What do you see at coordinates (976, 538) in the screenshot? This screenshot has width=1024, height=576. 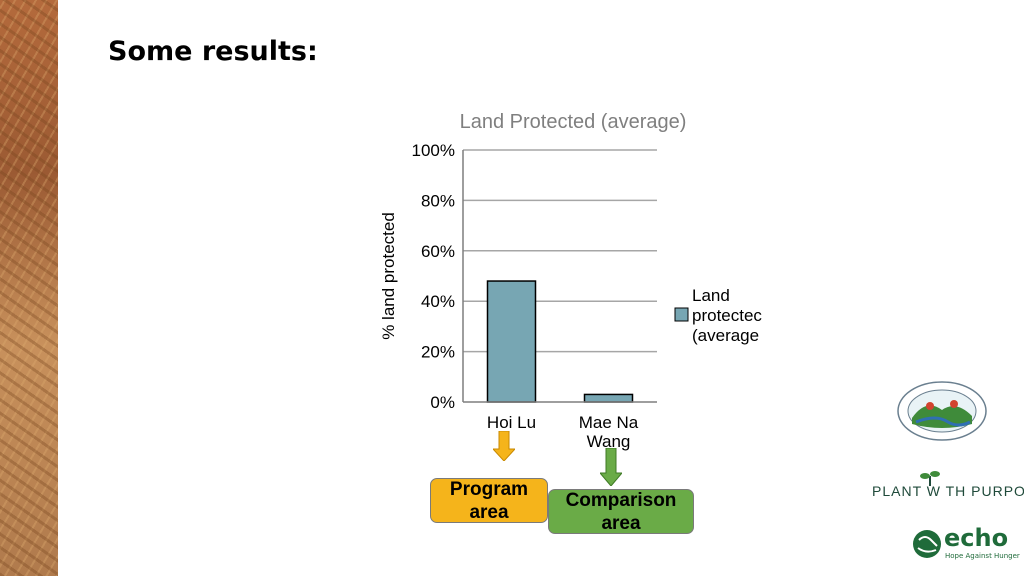 I see `echo-wordmark: echo` at bounding box center [976, 538].